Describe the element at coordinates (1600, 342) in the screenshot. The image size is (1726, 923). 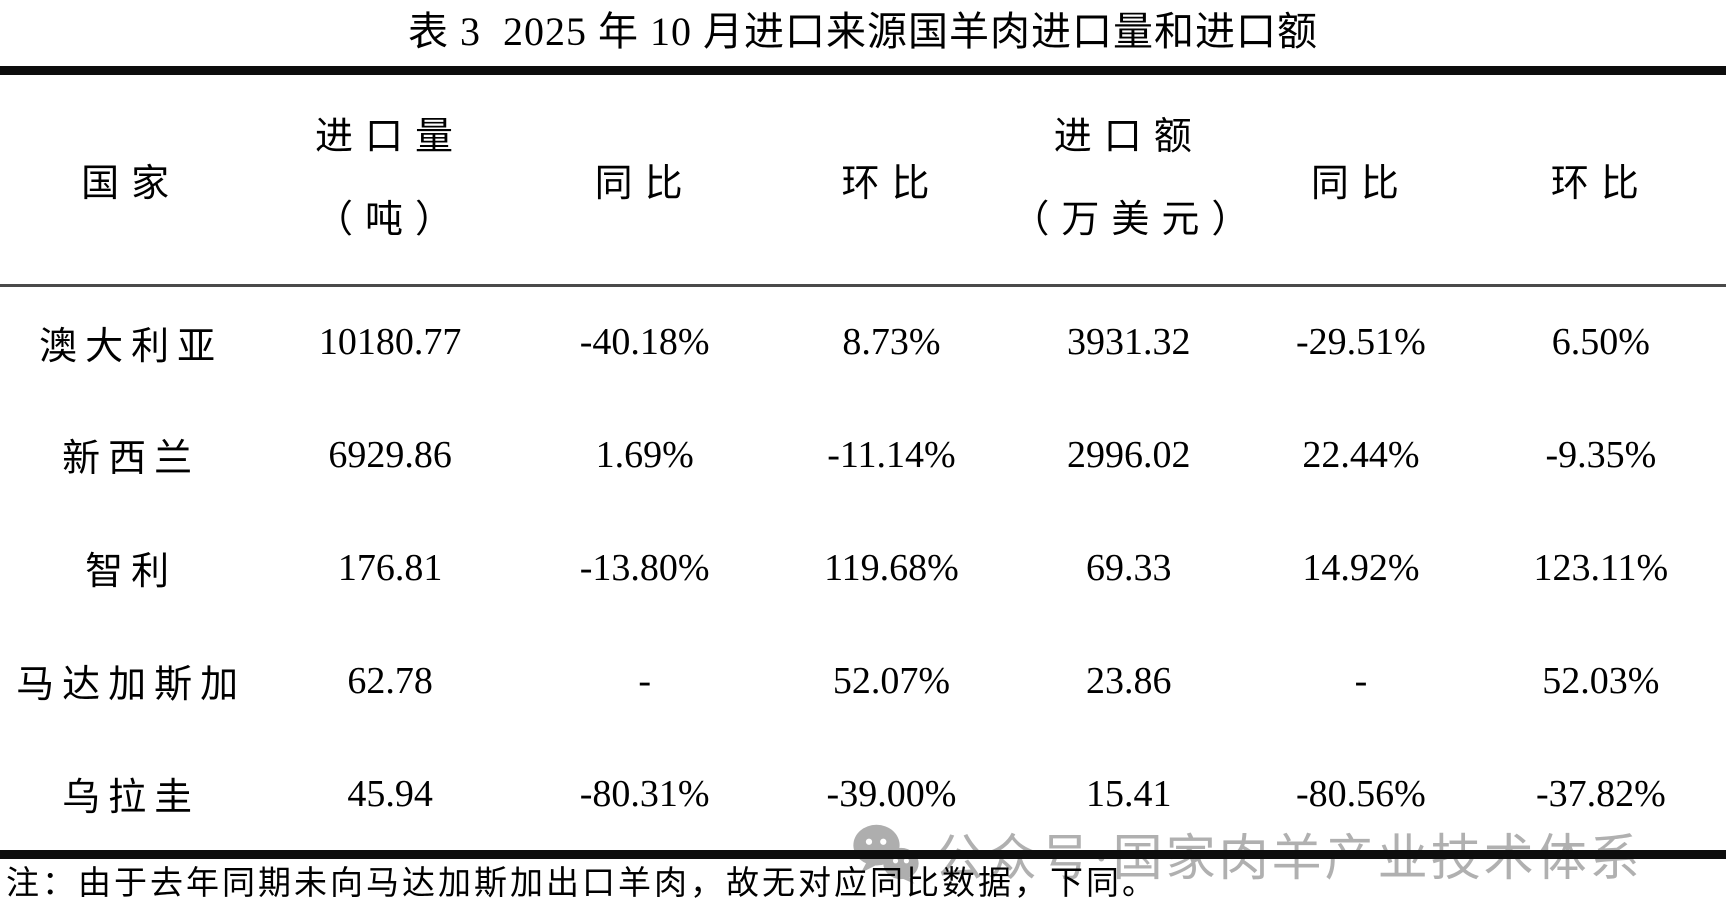
I see `cell-value-mom: 6.50%` at that location.